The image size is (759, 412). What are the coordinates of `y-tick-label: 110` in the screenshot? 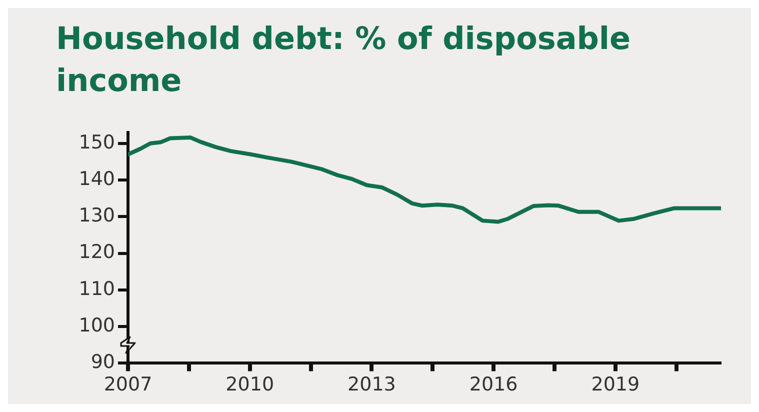 It's located at (96, 289).